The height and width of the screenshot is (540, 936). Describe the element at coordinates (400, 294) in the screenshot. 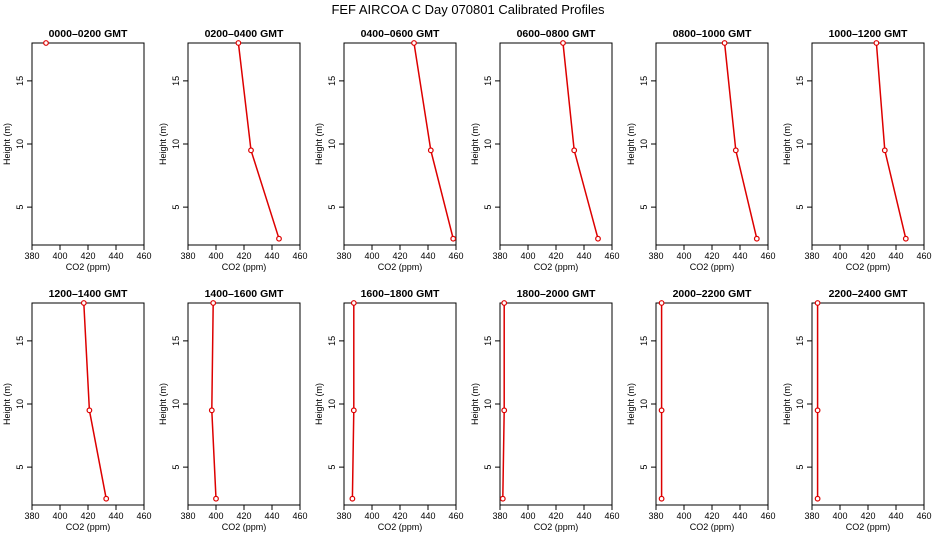

I see `panel-title: 1600–1800 GMT` at that location.